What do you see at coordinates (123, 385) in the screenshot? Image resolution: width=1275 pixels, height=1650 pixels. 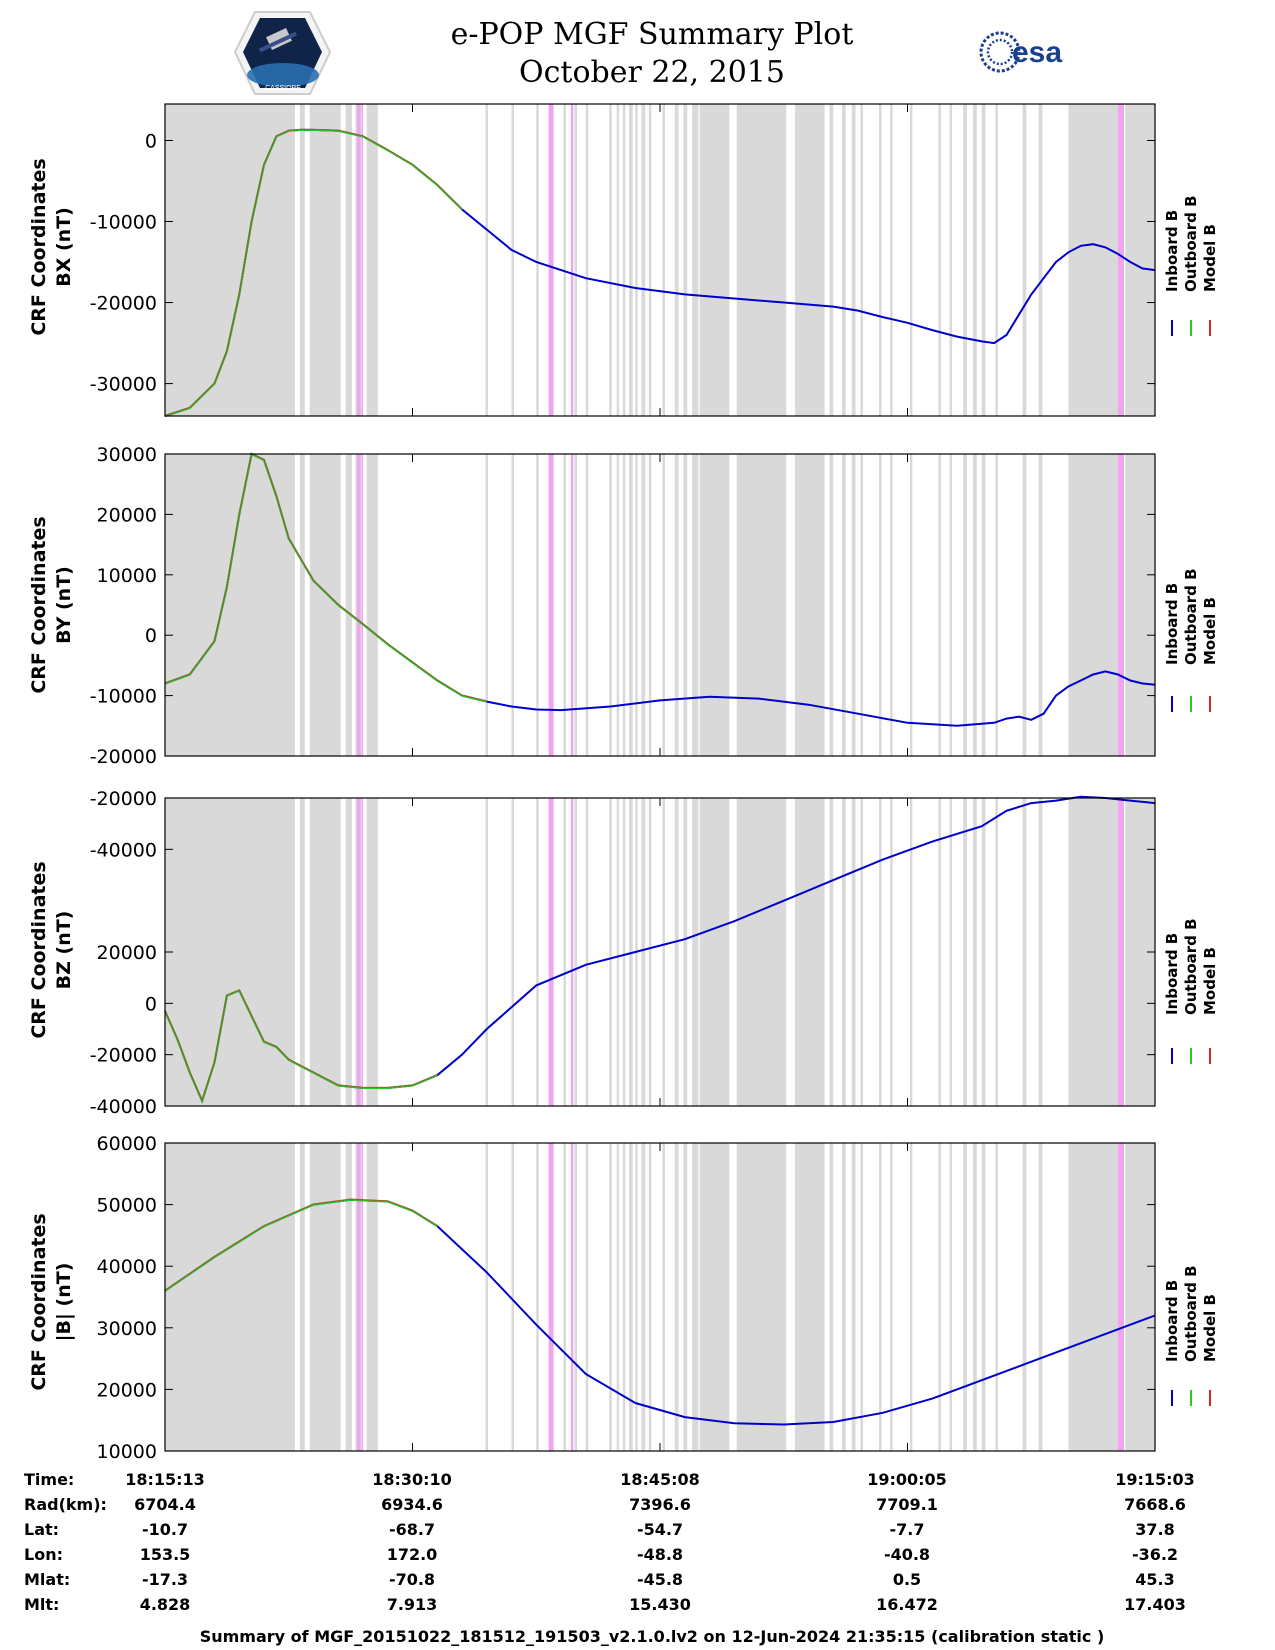 I see `panel-bx-ytick-3: -30000` at bounding box center [123, 385].